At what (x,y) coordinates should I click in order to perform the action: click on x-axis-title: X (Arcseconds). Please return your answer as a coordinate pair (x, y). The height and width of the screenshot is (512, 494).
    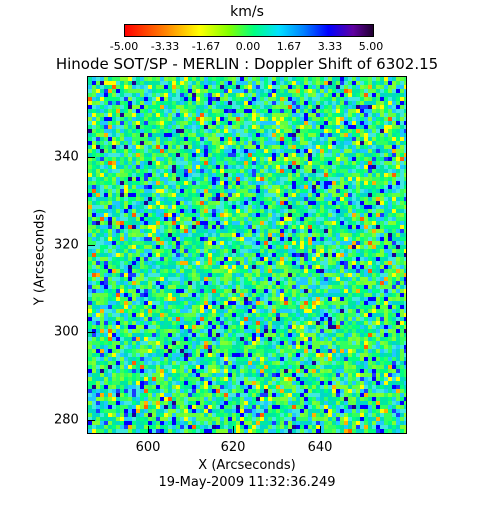
    Looking at the image, I should click on (247, 465).